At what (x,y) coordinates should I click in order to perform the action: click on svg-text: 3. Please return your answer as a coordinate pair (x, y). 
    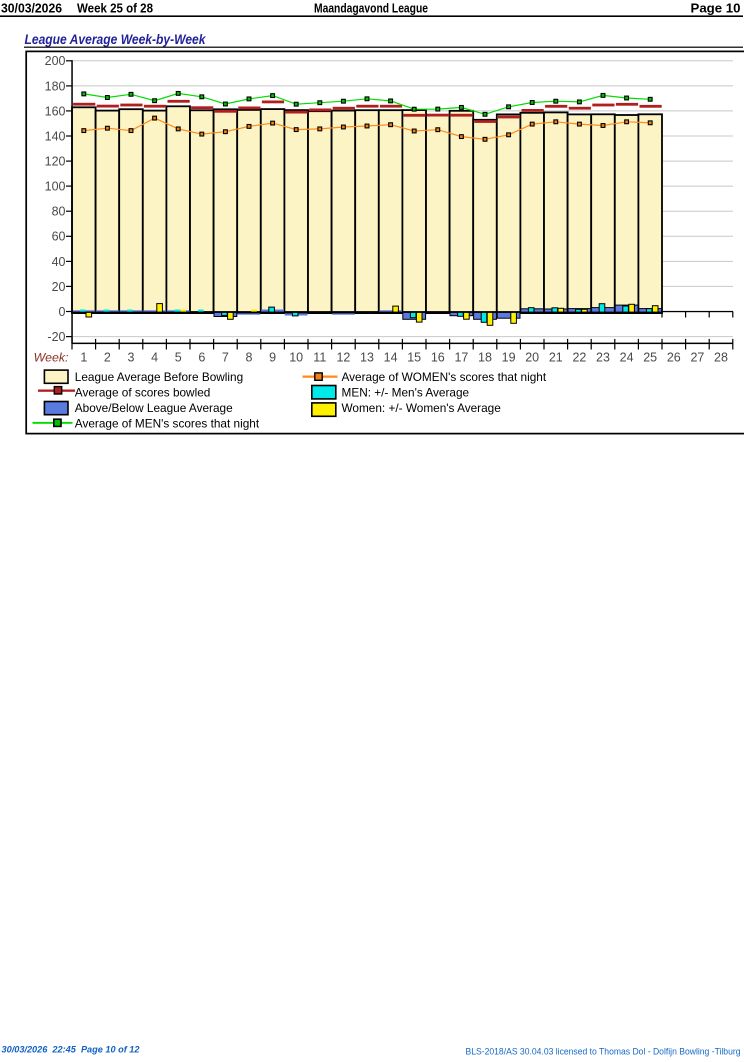
    Looking at the image, I should click on (131, 358).